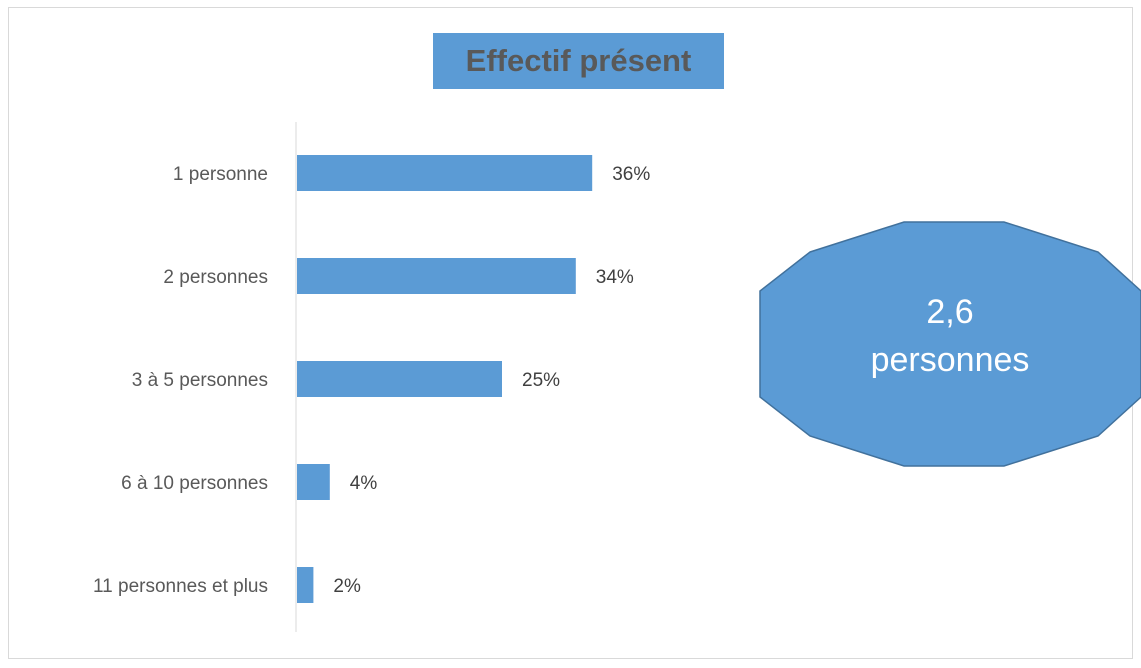 Image resolution: width=1141 pixels, height=668 pixels. Describe the element at coordinates (631, 174) in the screenshot. I see `data-label: 36%` at that location.